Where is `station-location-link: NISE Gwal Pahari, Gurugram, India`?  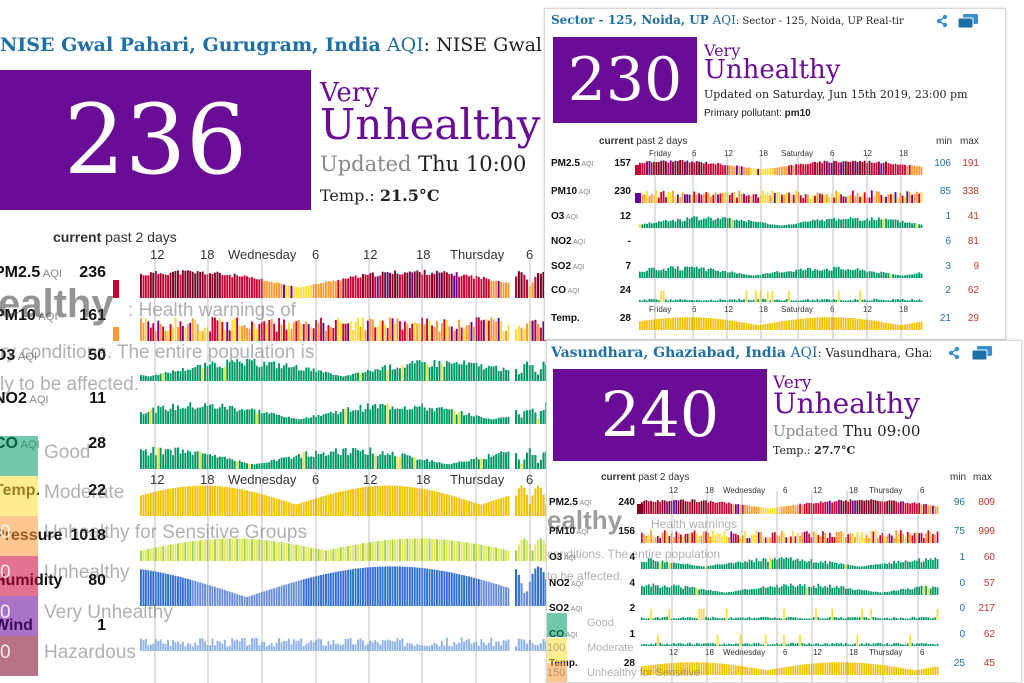 station-location-link: NISE Gwal Pahari, Gurugram, India is located at coordinates (190, 45).